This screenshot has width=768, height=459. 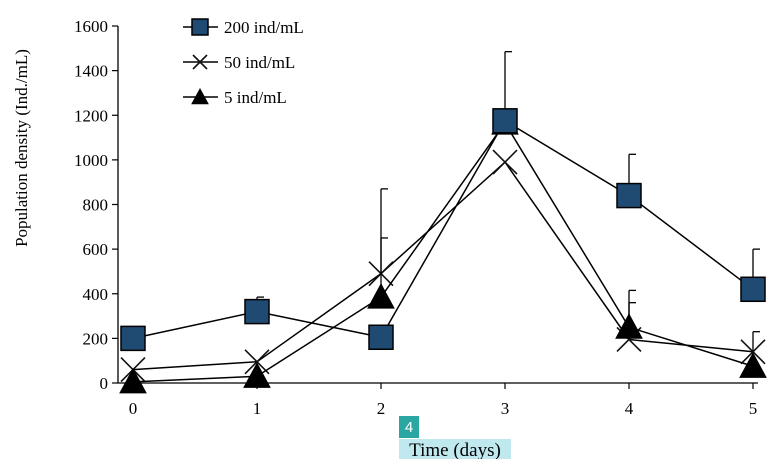 I want to click on x-tick-label: 3, so click(x=505, y=408).